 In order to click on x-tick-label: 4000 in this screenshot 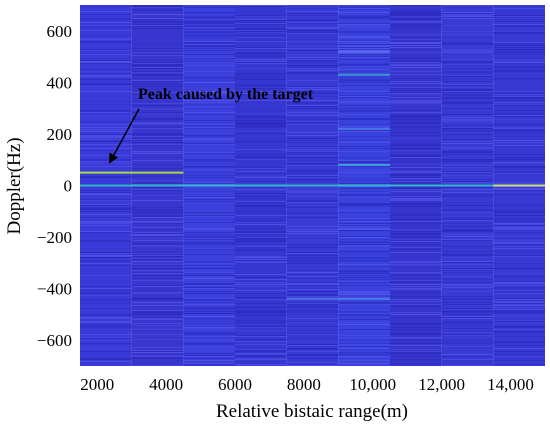, I will do `click(166, 384)`.